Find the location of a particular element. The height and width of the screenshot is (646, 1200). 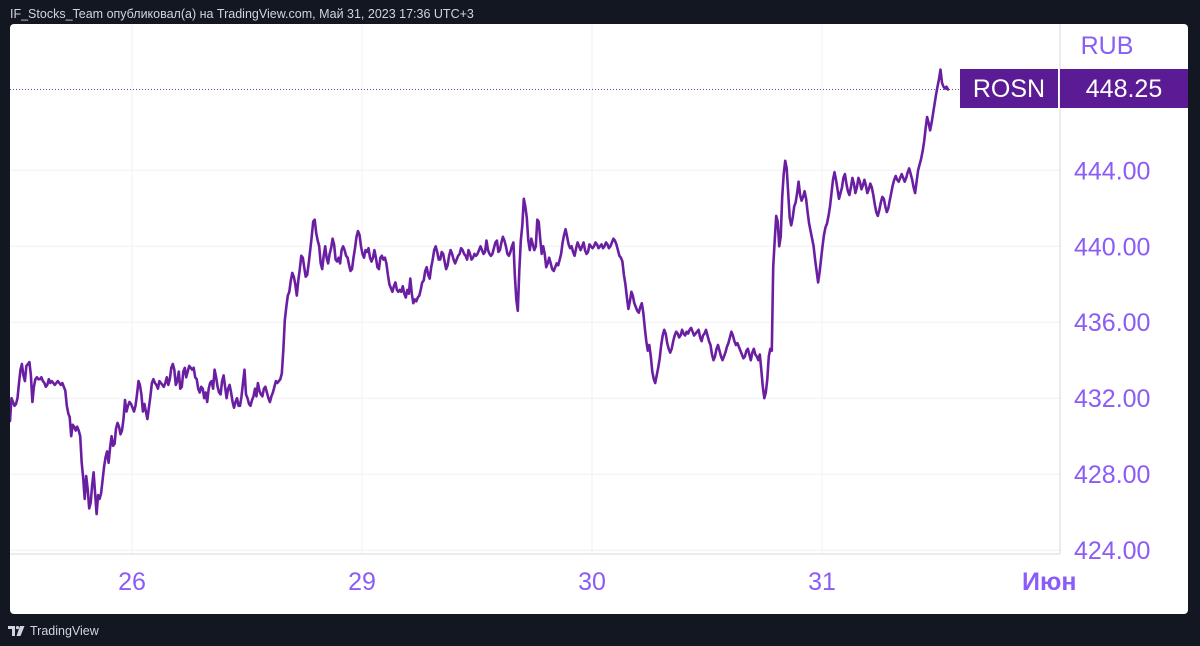

symbol-badge is located at coordinates (1009, 88).